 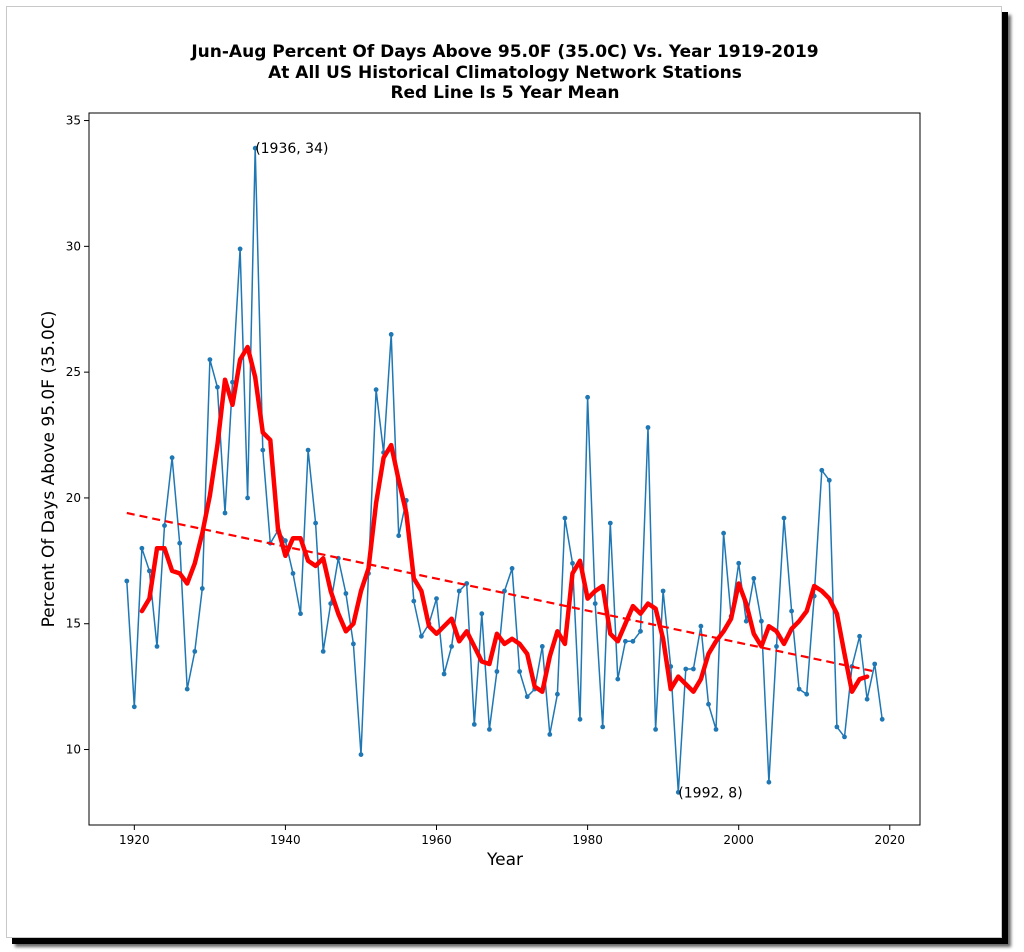 I want to click on x-tick-label: 1980, so click(x=587, y=840).